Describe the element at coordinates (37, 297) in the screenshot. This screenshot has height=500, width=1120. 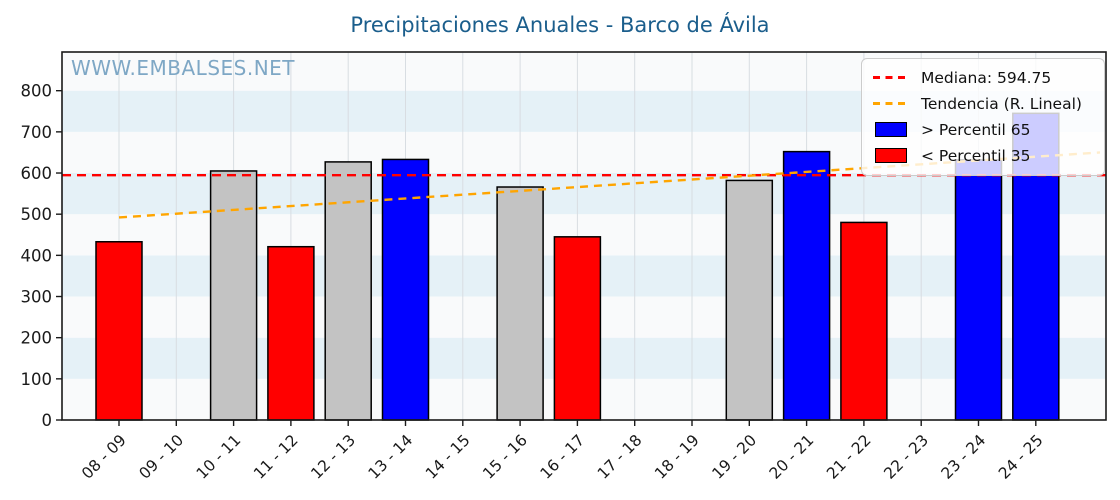
I see `y-tick-label: 300` at that location.